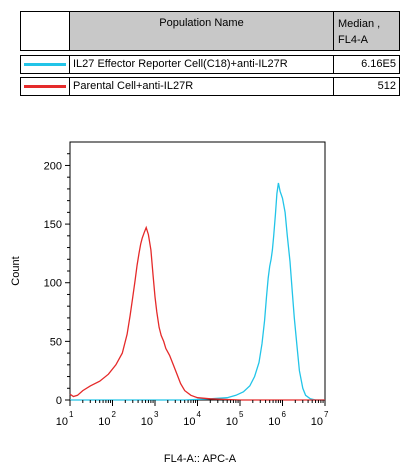 Image resolution: width=408 pixels, height=475 pixels. I want to click on y-tick-label: 0, so click(59, 401).